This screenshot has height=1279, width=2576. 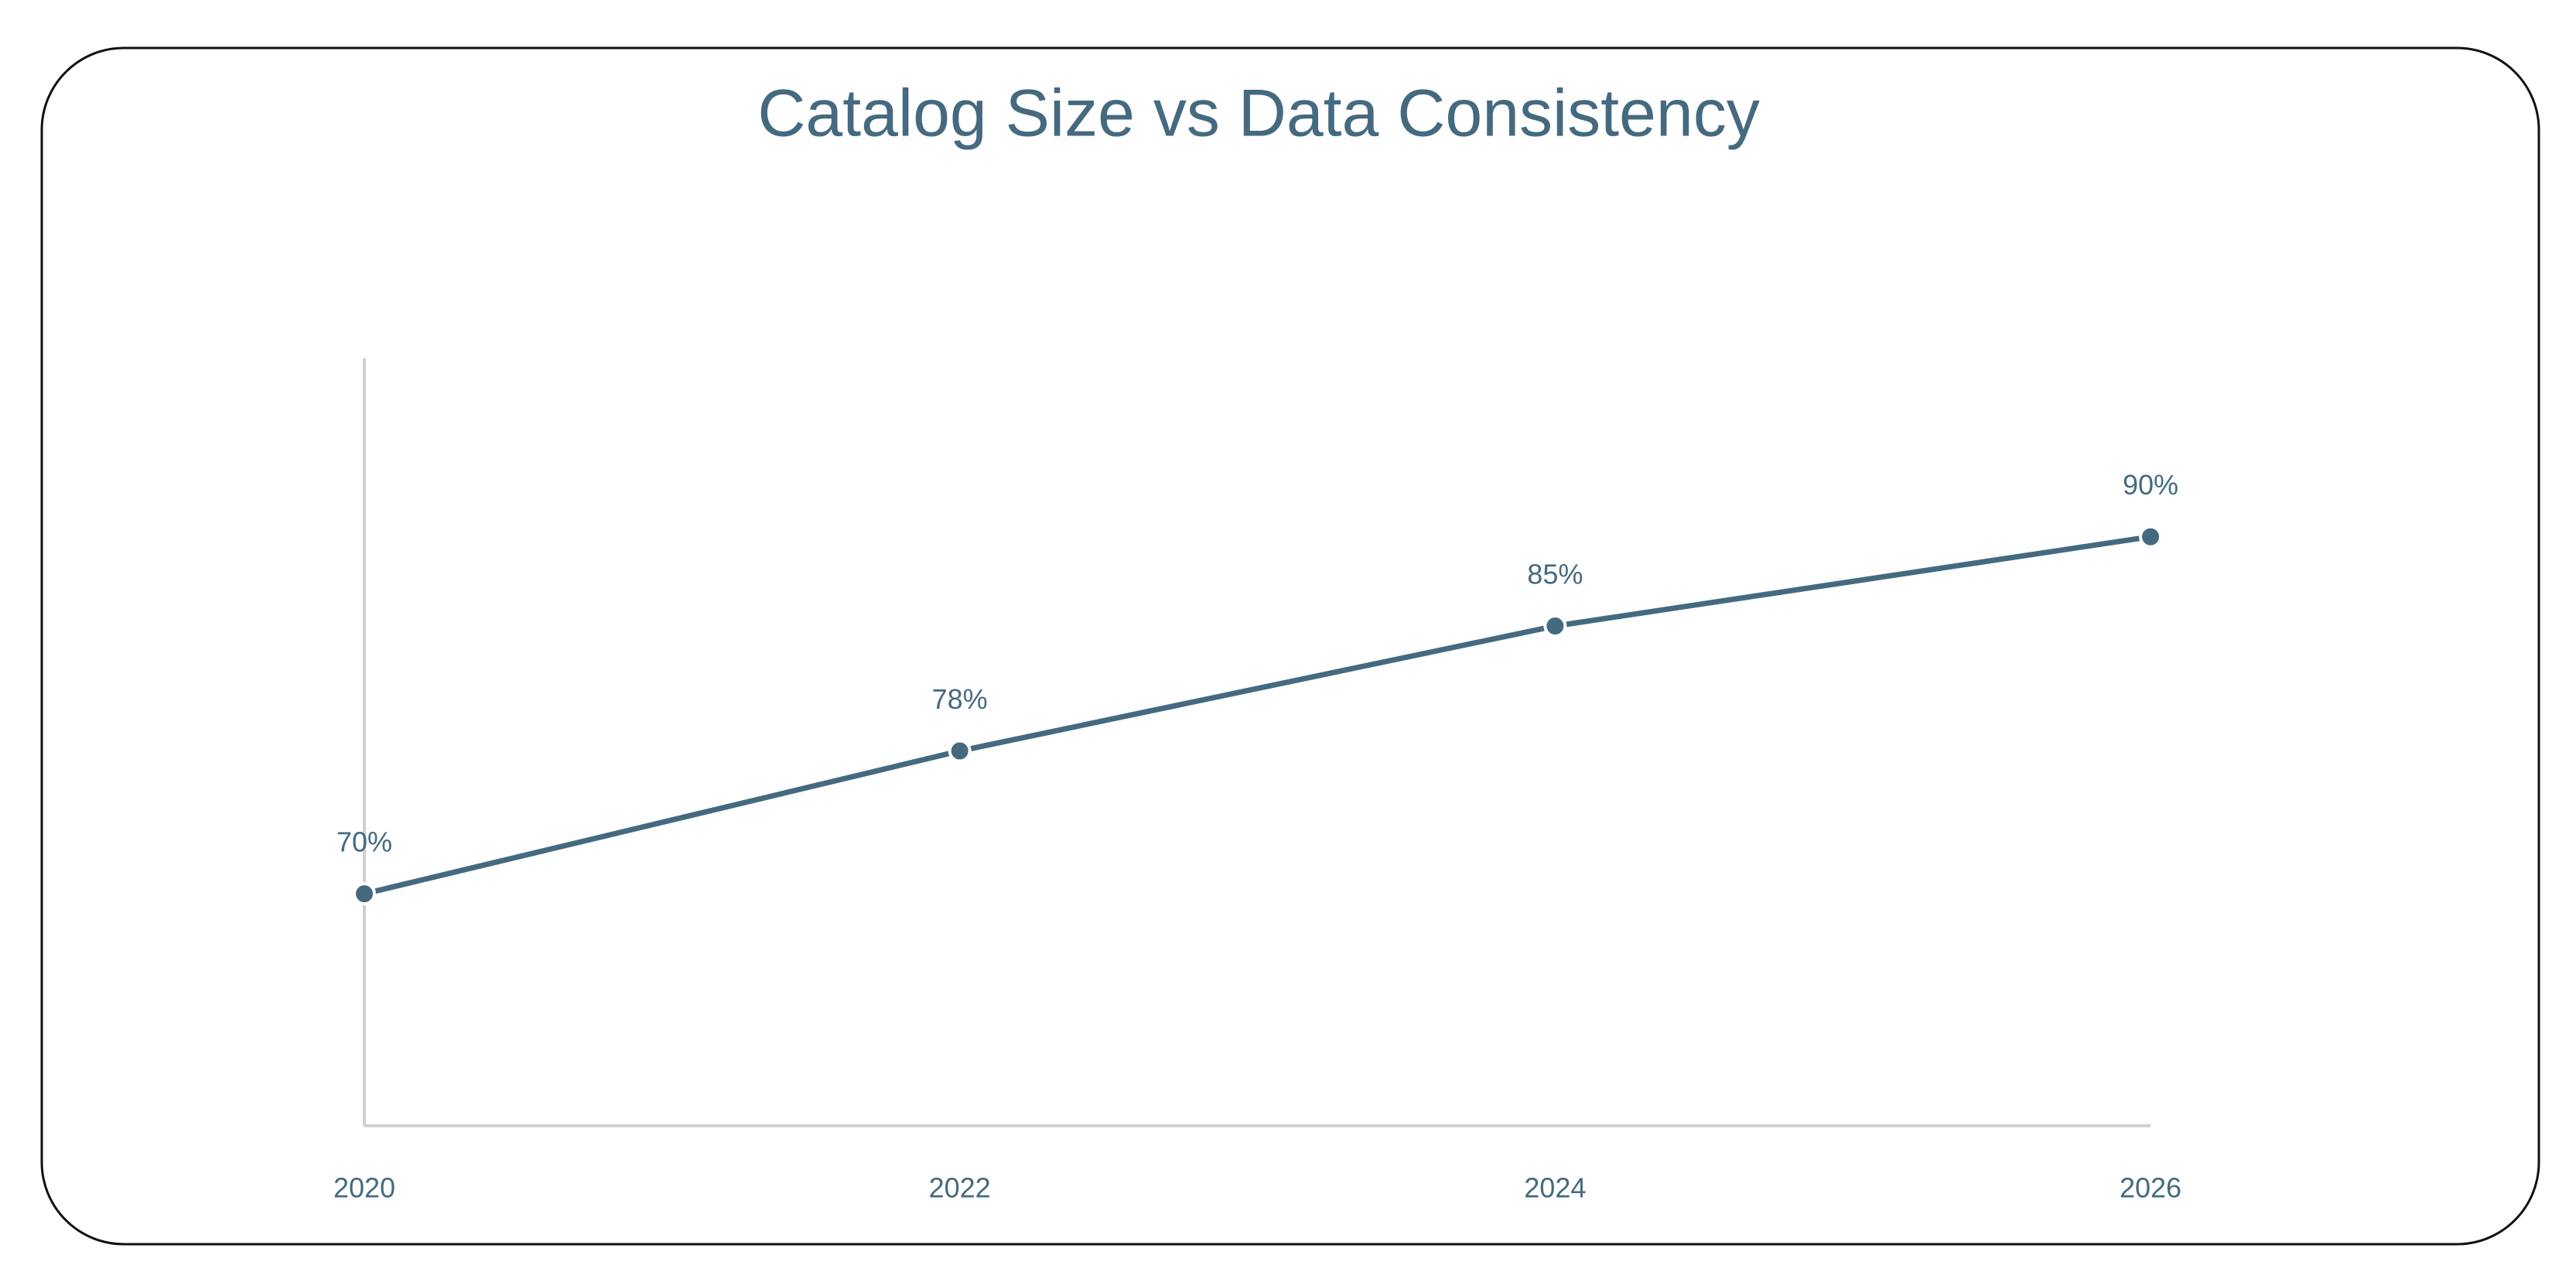 I want to click on data-label: 70%, so click(x=364, y=842).